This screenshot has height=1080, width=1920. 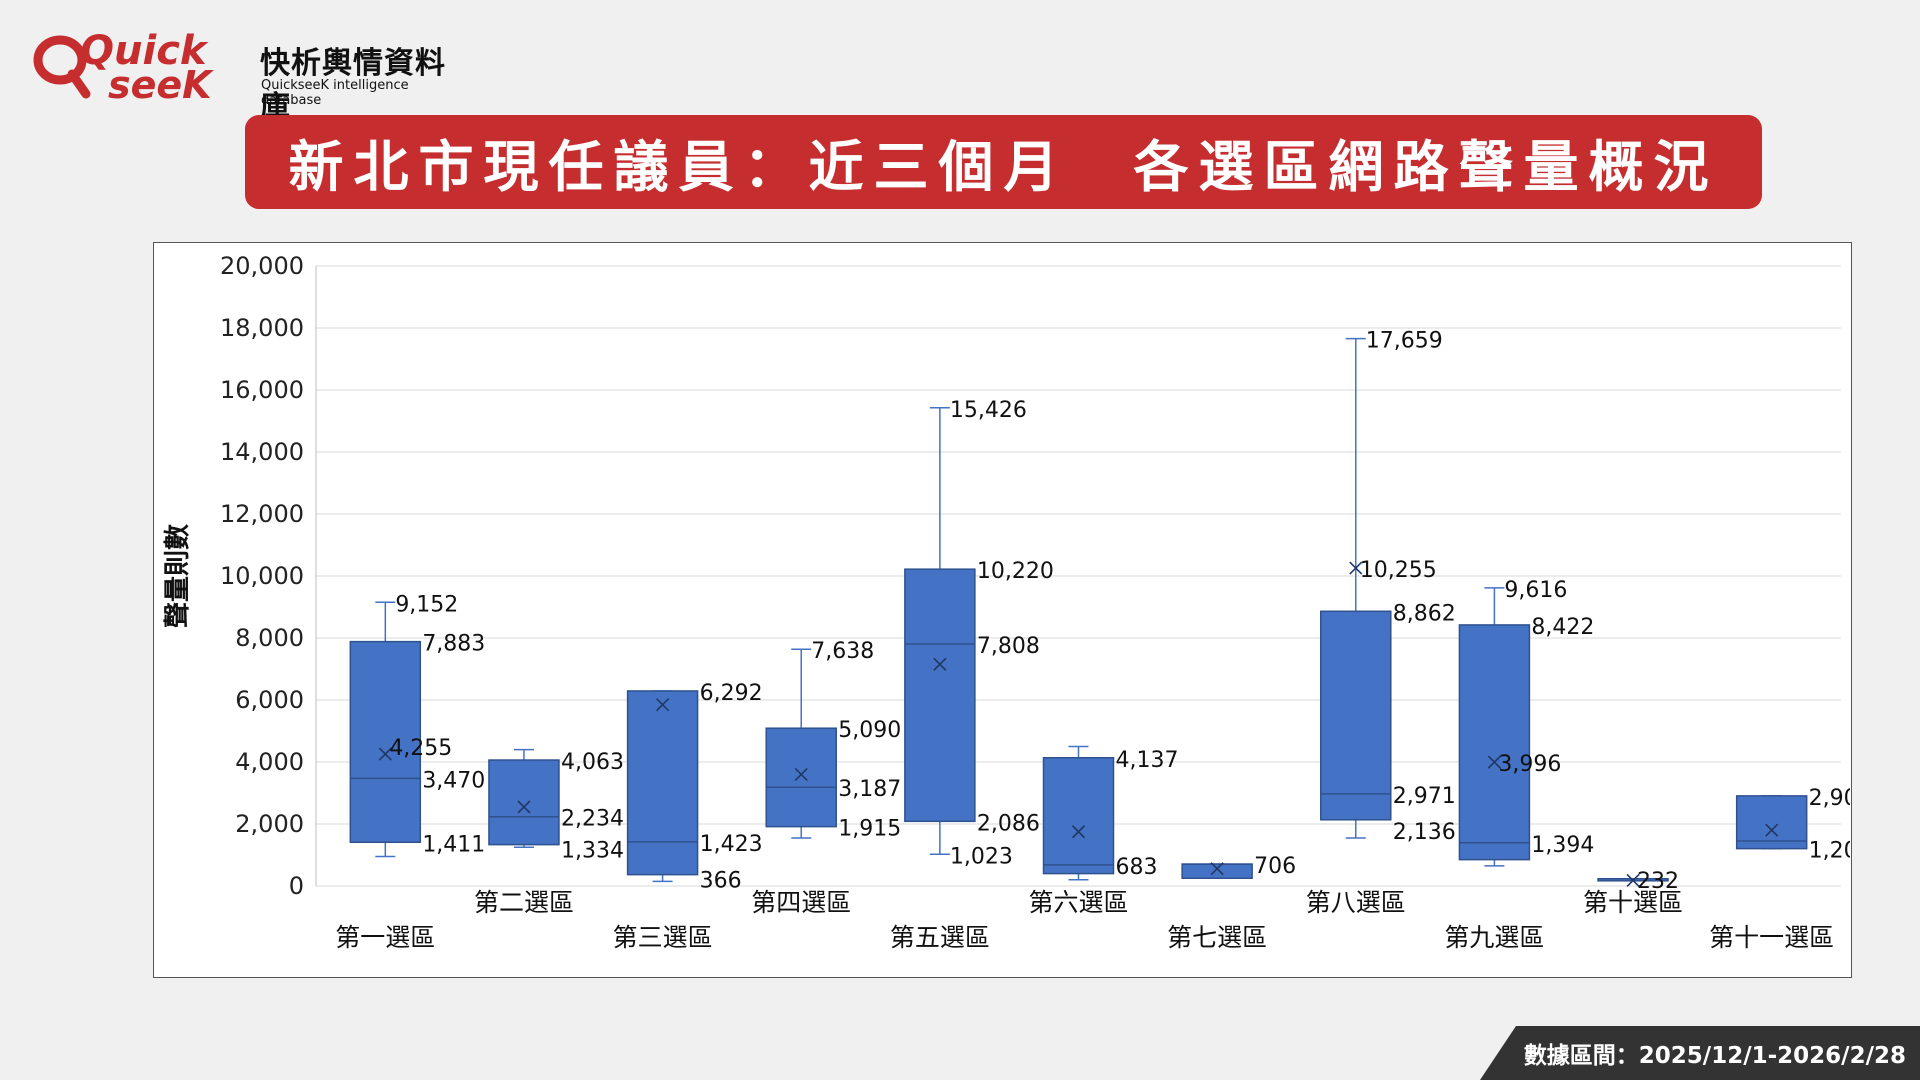 I want to click on x-category-label: 第二選區, so click(x=524, y=902).